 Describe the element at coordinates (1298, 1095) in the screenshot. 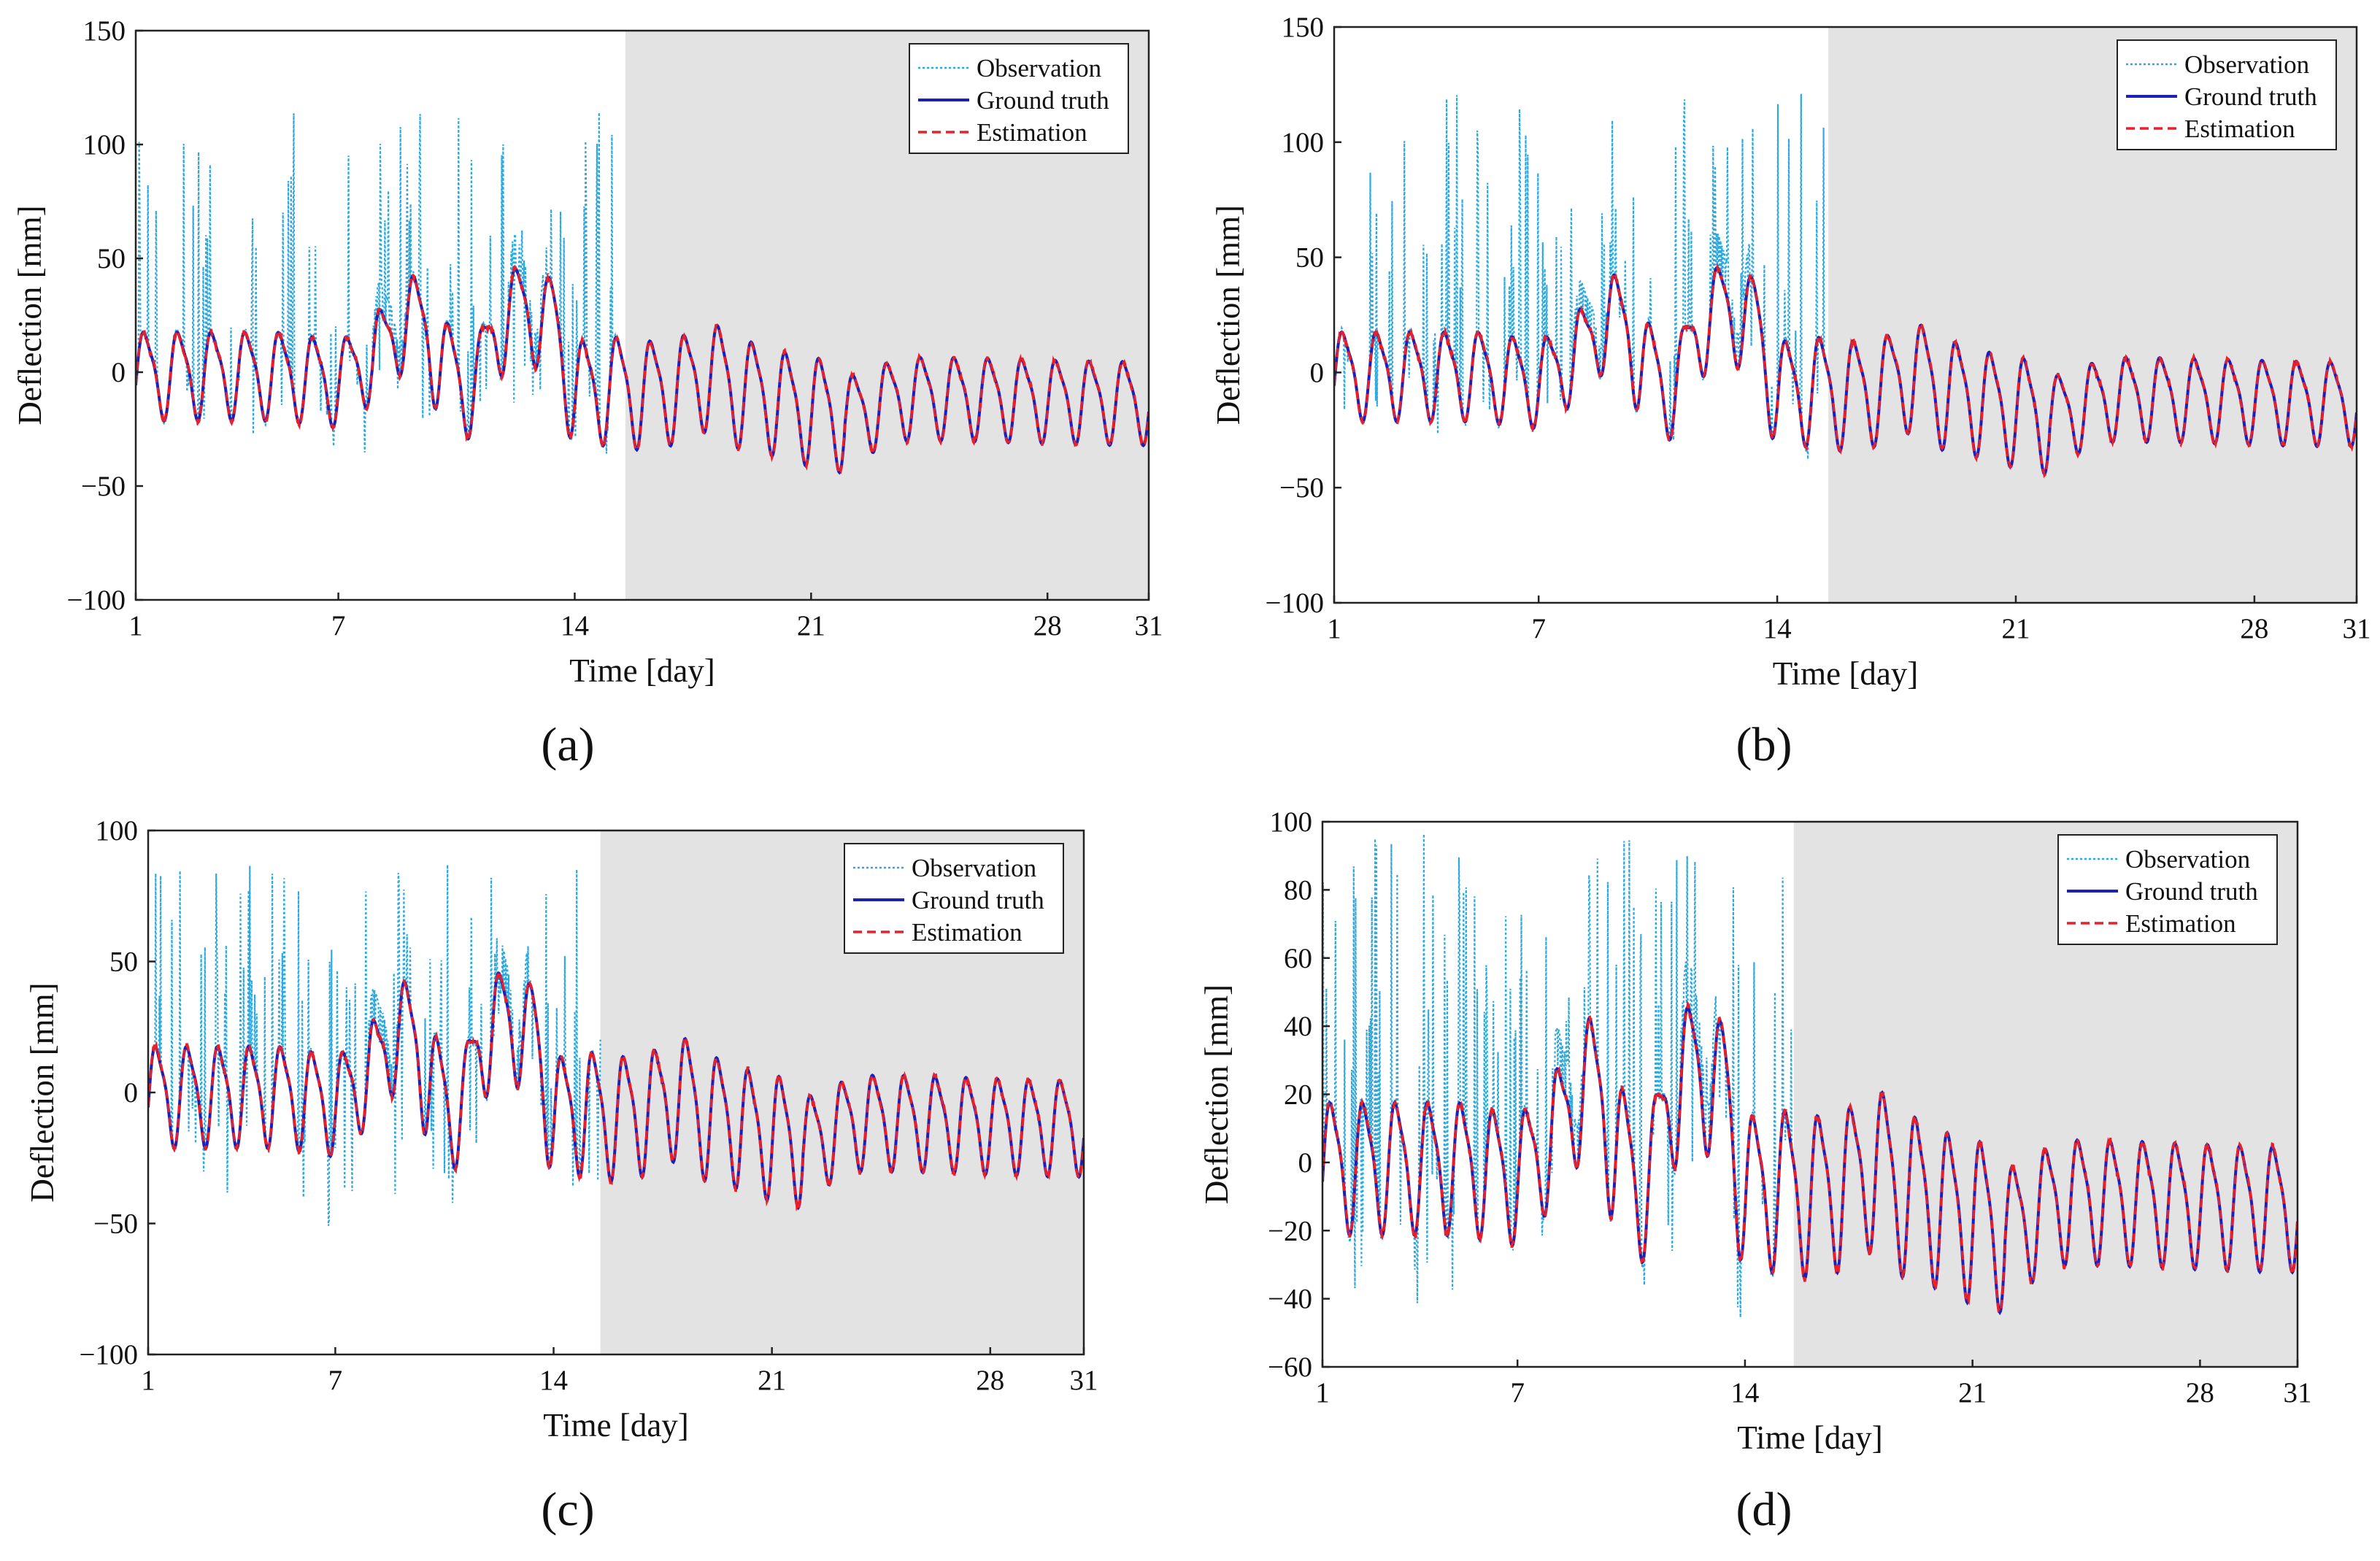

I see `y-tick-label: 20` at that location.